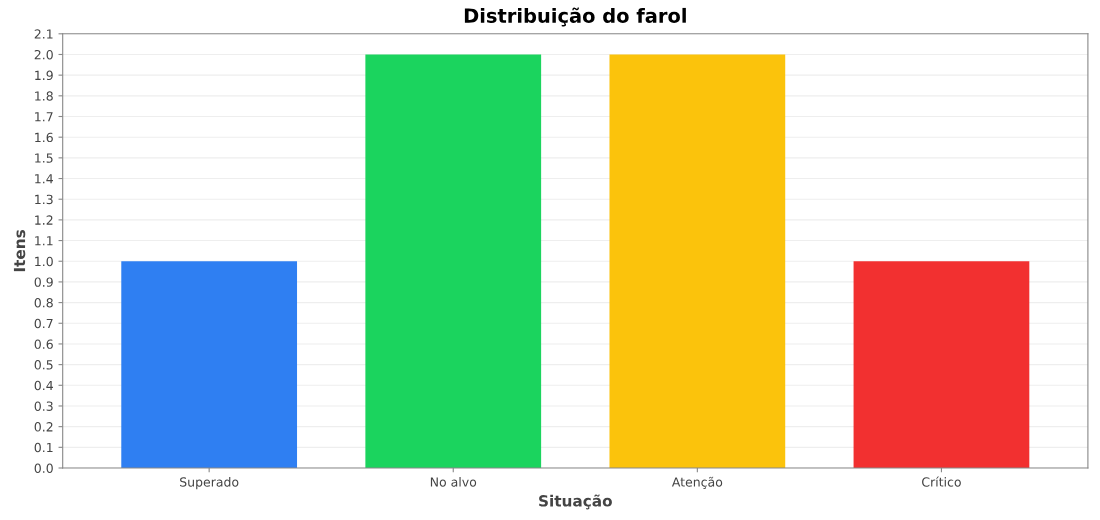  What do you see at coordinates (44, 117) in the screenshot?
I see `y-tick-label: 1.7` at bounding box center [44, 117].